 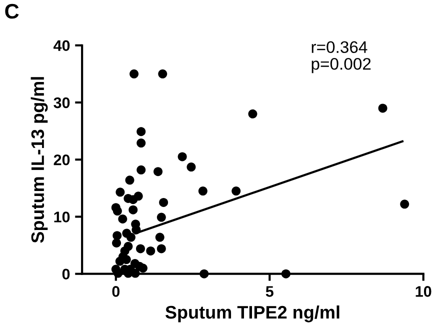 What do you see at coordinates (424, 291) in the screenshot?
I see `x-tick-label: 10` at bounding box center [424, 291].